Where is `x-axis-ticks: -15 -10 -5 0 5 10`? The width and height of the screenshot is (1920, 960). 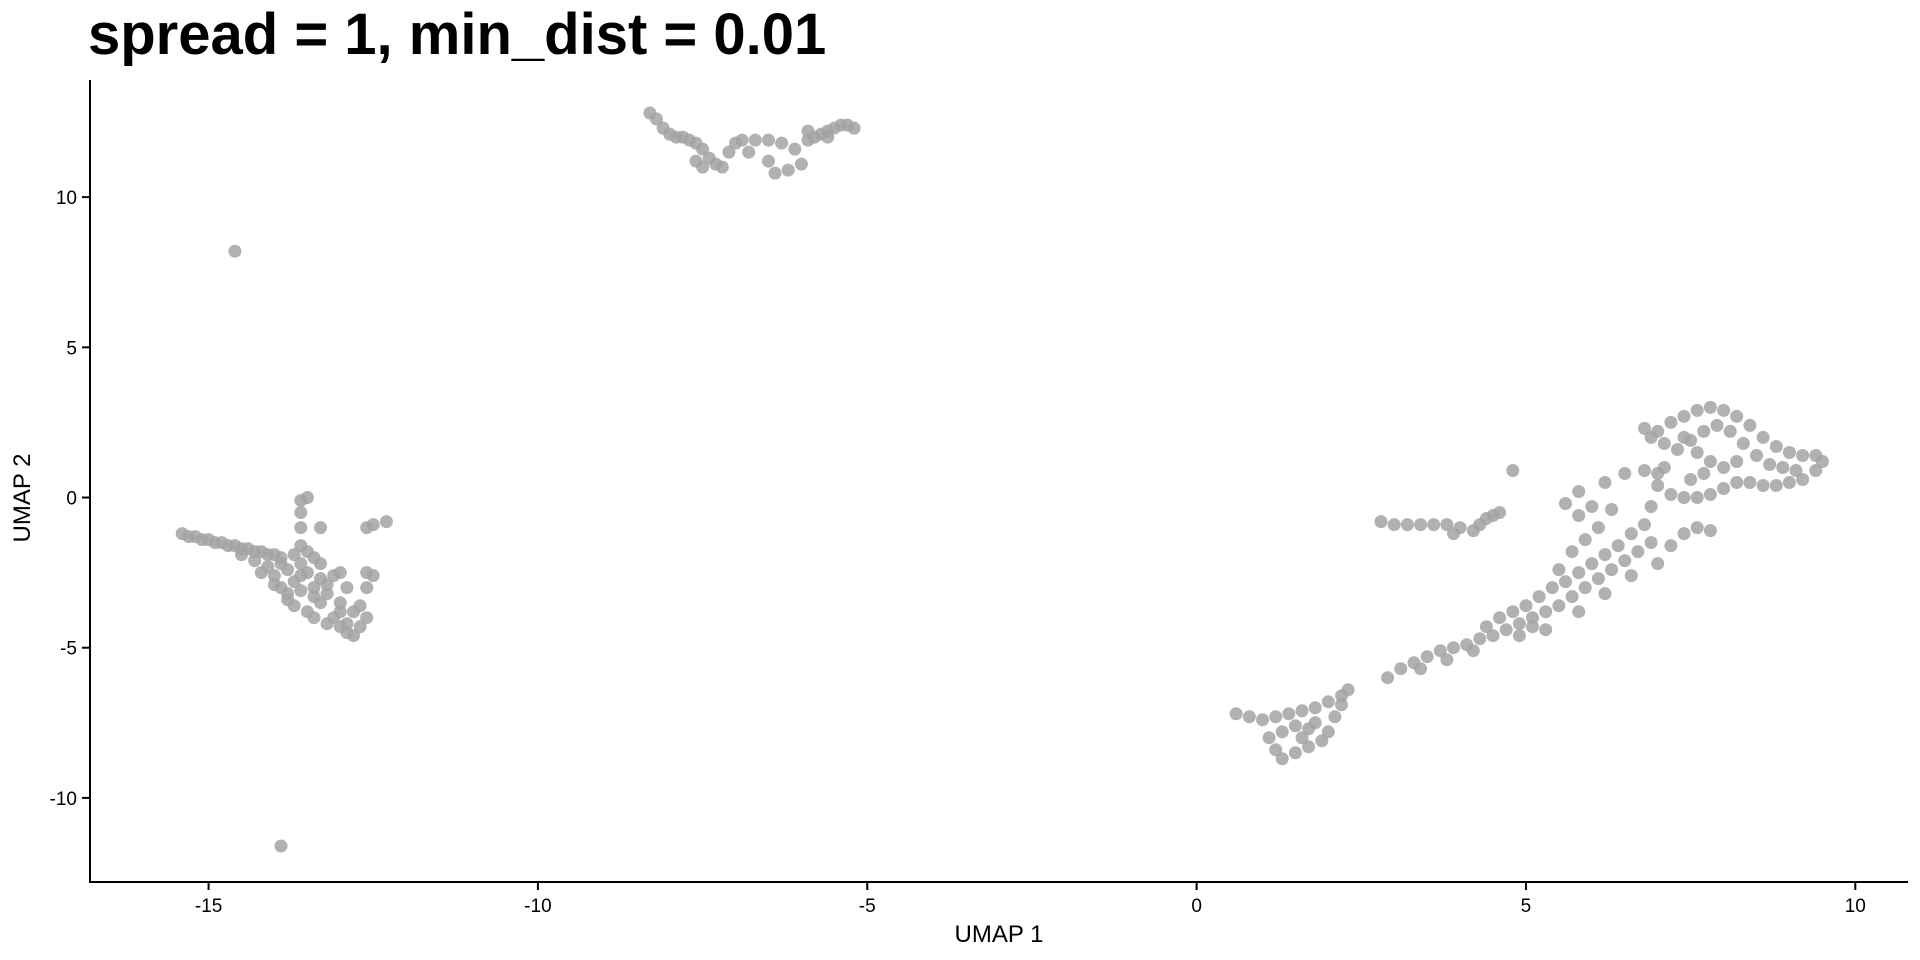
x-axis-ticks: -15 -10 -5 0 5 10 is located at coordinates (1030, 899).